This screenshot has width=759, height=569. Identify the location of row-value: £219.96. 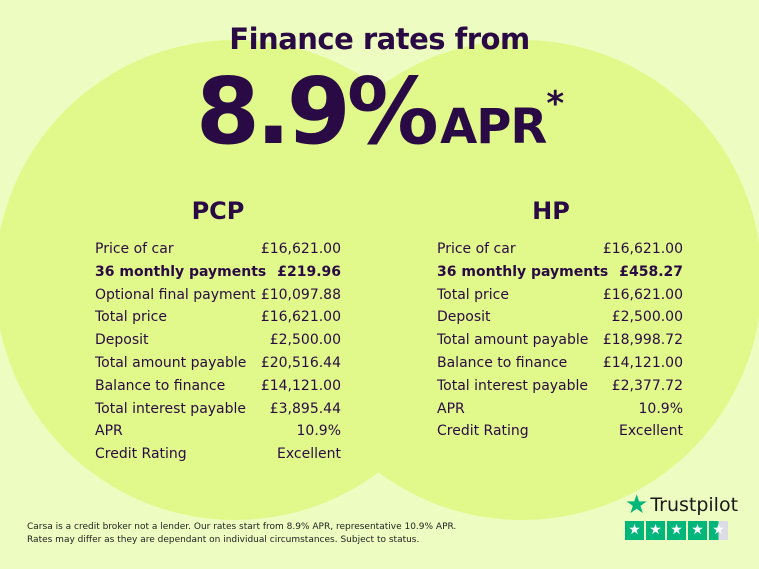
(309, 271).